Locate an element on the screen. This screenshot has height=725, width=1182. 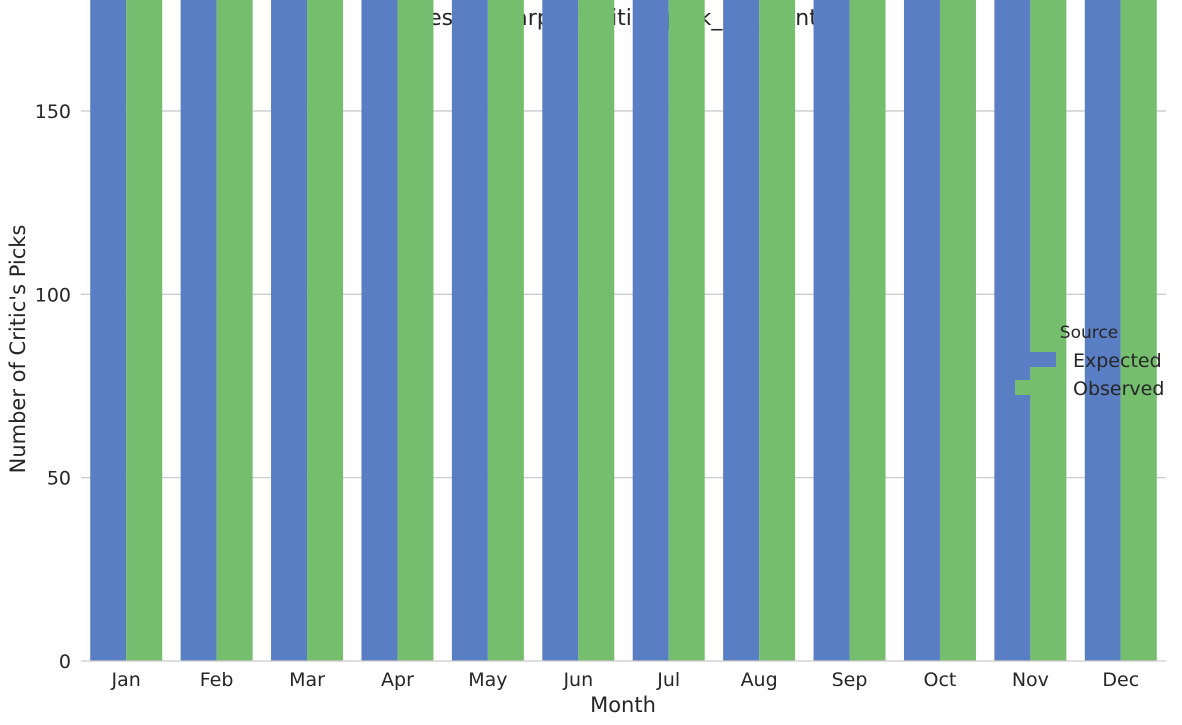
bar-expected-dec is located at coordinates (1102, 330).